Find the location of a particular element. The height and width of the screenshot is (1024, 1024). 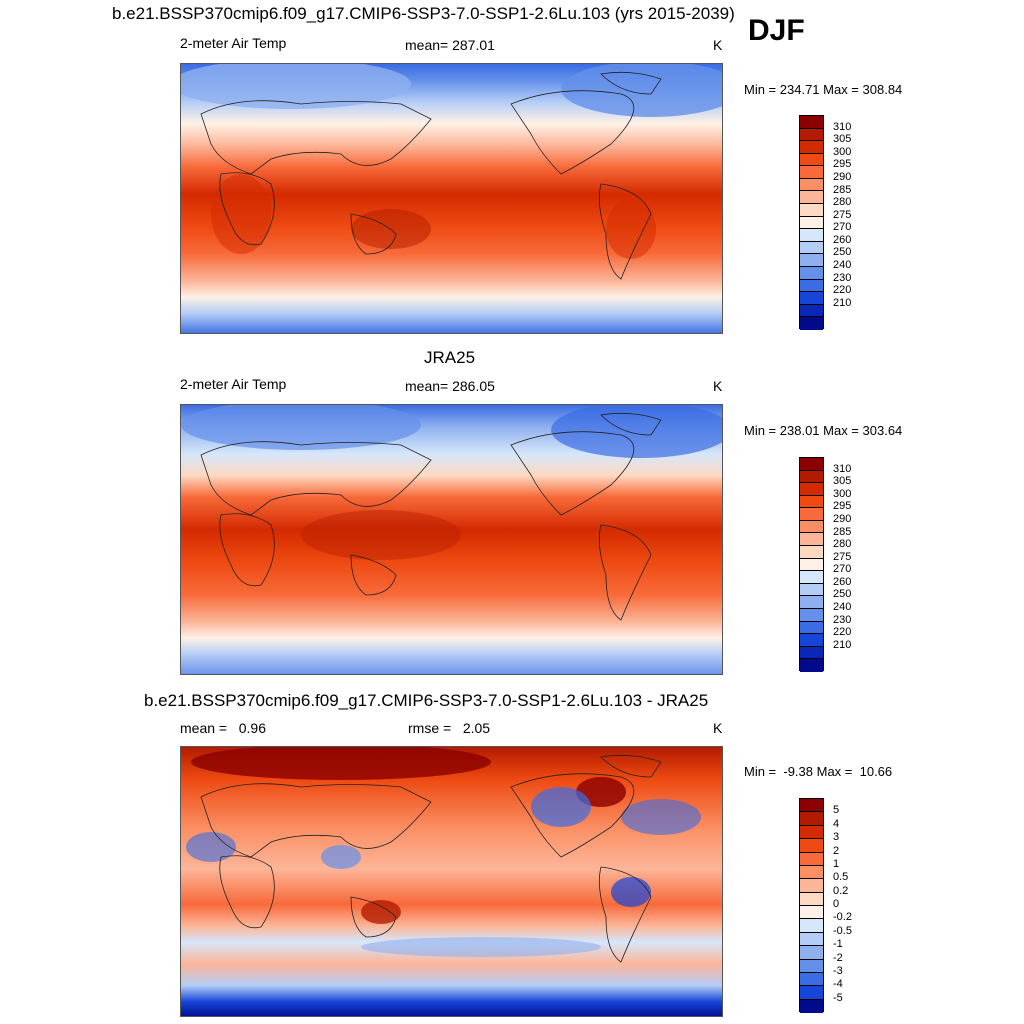

panel2-colorbar is located at coordinates (811, 564).